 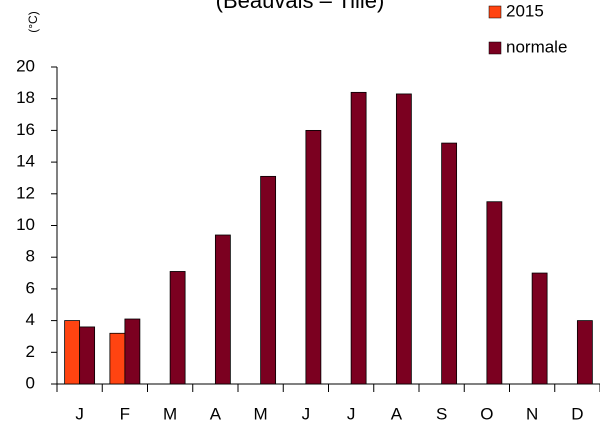 What do you see at coordinates (30, 351) in the screenshot?
I see `y-tick-label: 2` at bounding box center [30, 351].